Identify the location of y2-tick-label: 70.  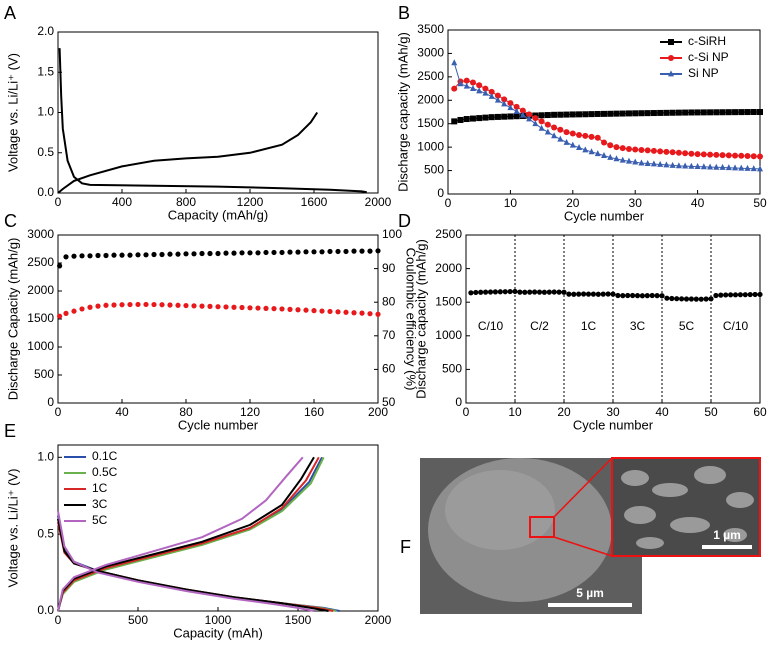
(389, 335).